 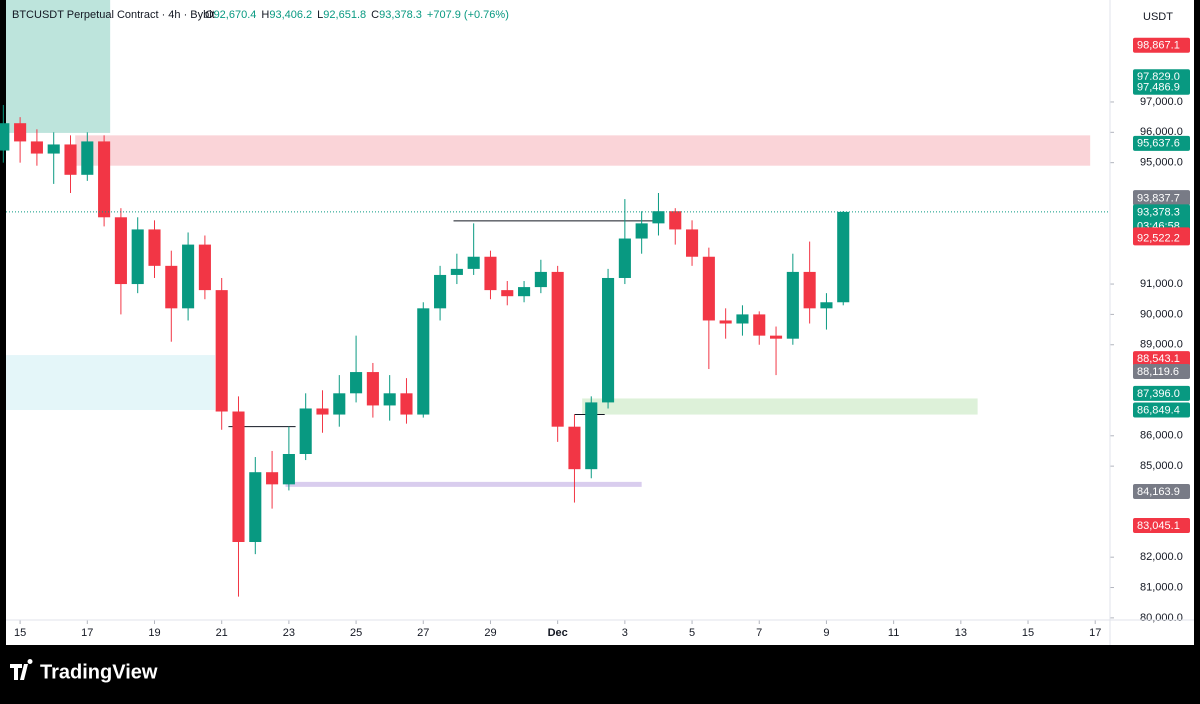 What do you see at coordinates (1161, 163) in the screenshot?
I see `y-tick-label: 95,000.0` at bounding box center [1161, 163].